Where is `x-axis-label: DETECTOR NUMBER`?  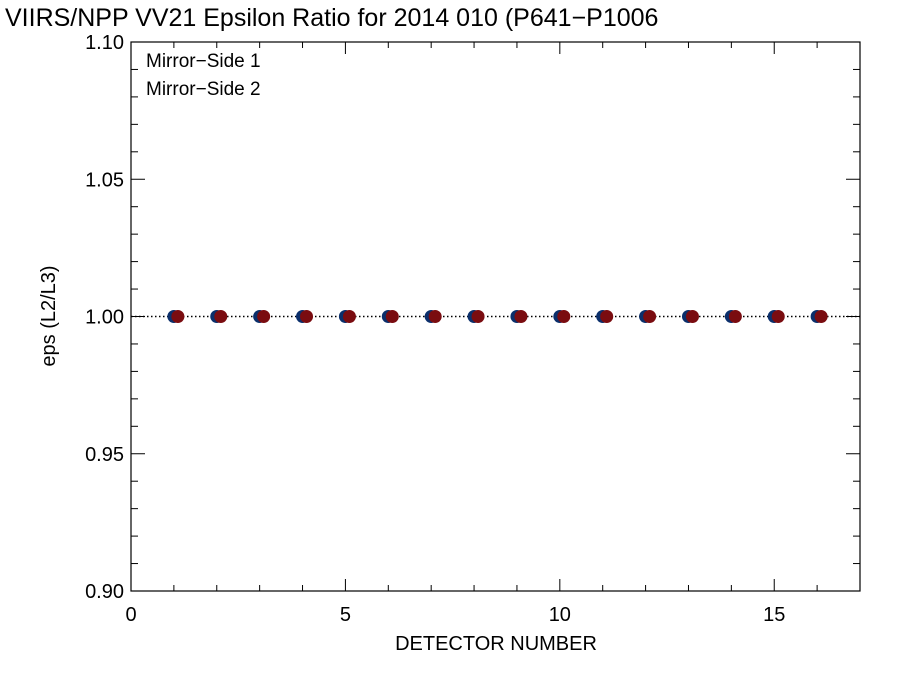
x-axis-label: DETECTOR NUMBER is located at coordinates (496, 644).